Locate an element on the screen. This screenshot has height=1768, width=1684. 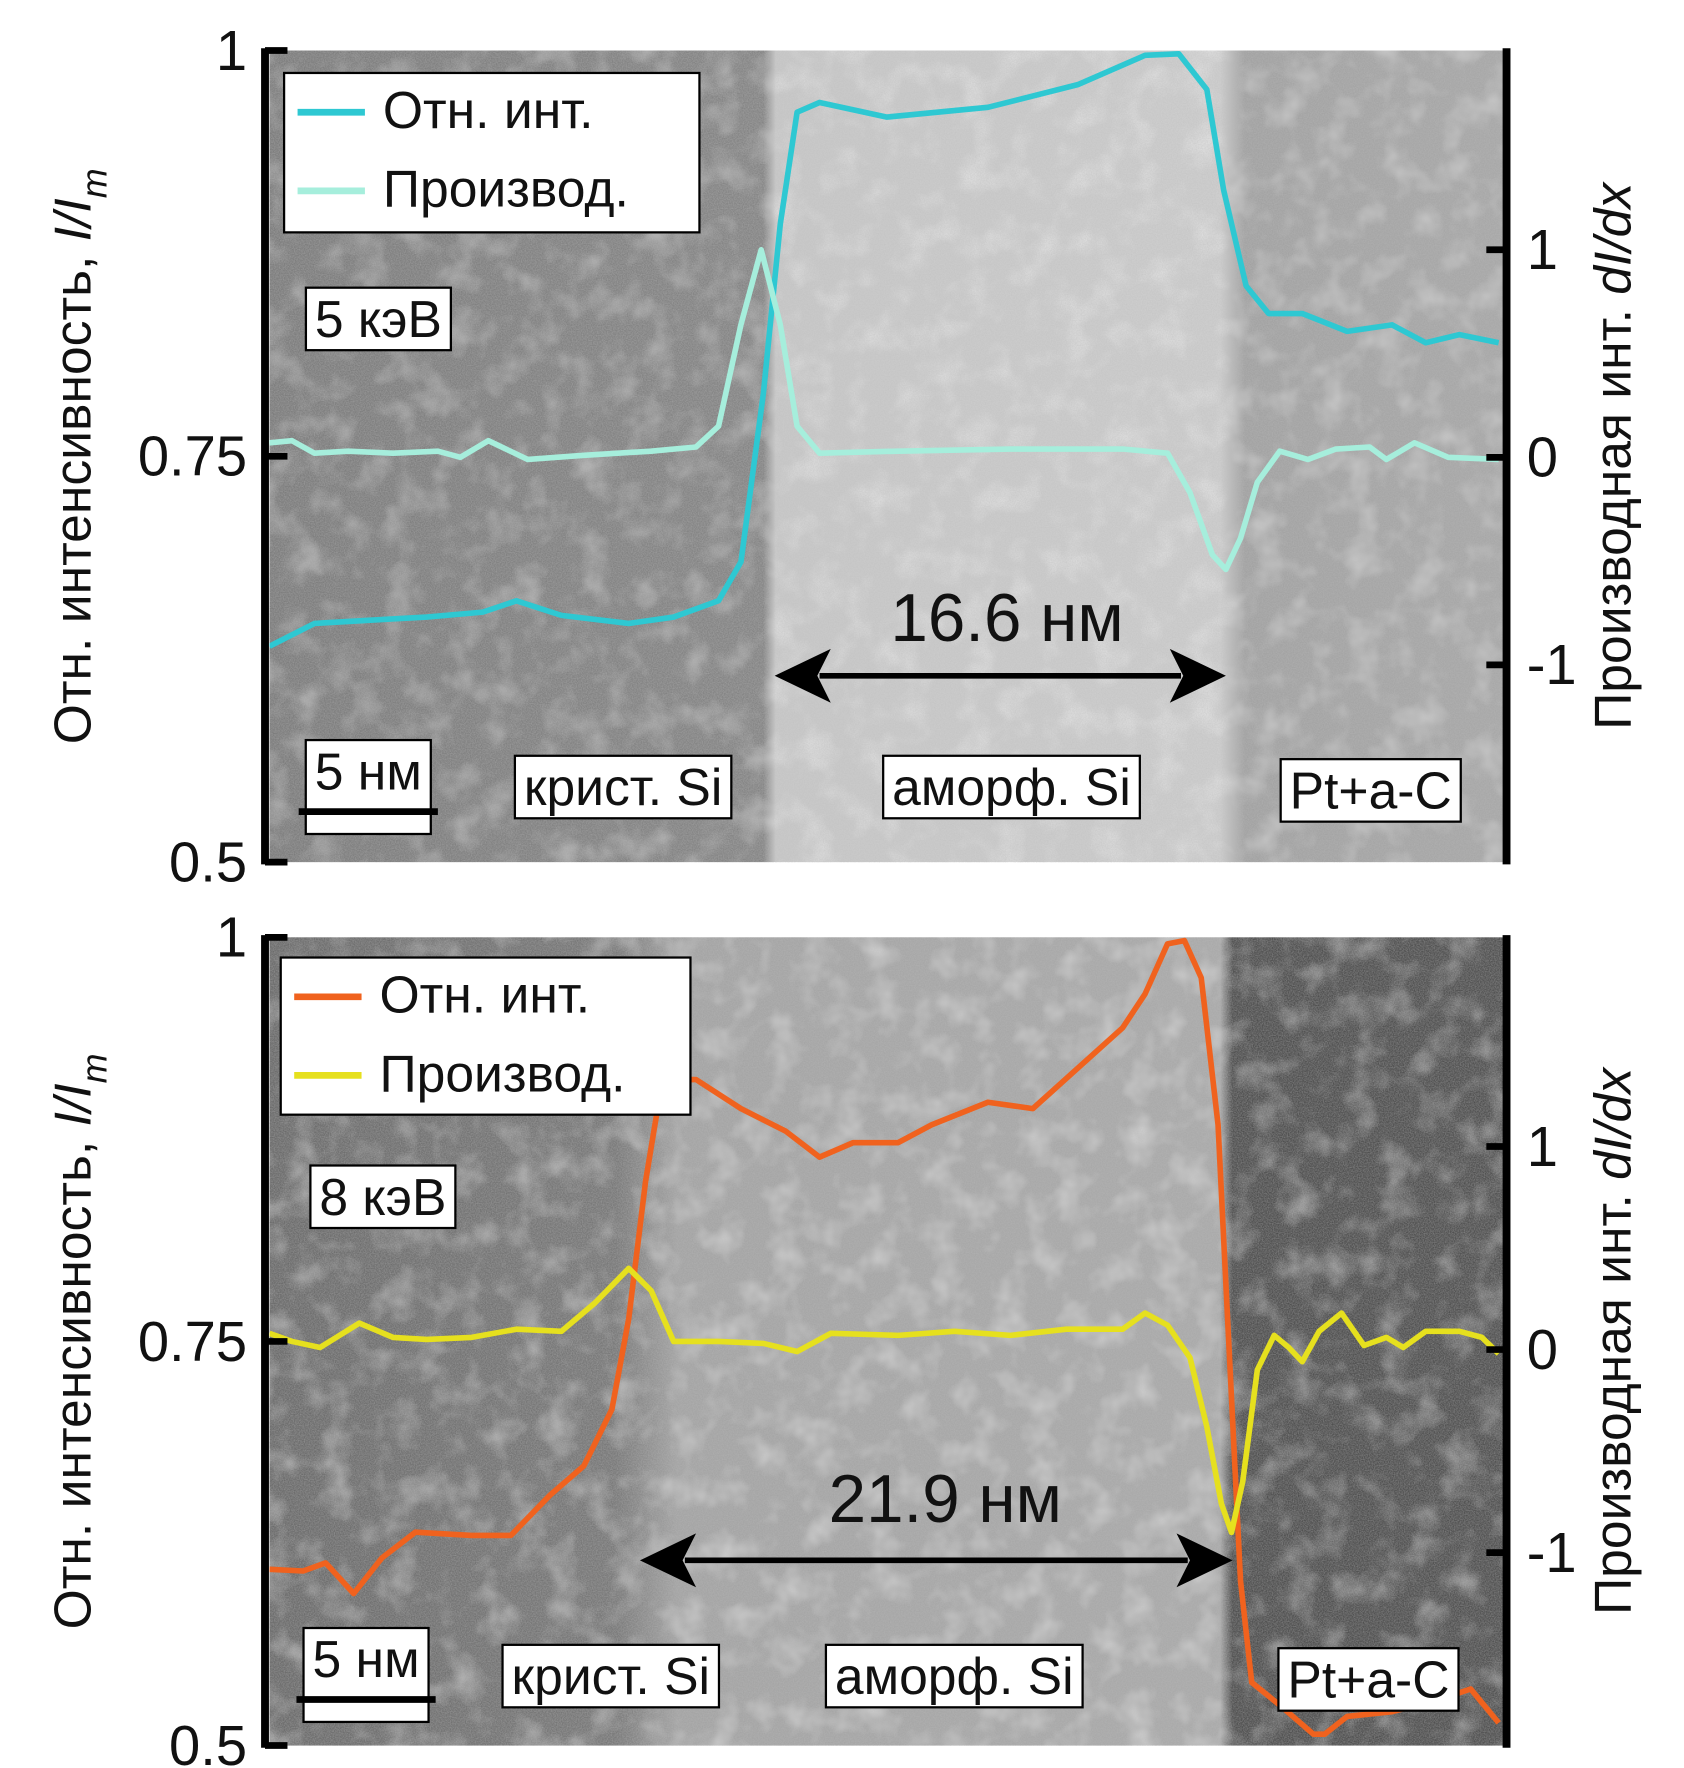
energy-label: 5 кэВ is located at coordinates (378, 319).